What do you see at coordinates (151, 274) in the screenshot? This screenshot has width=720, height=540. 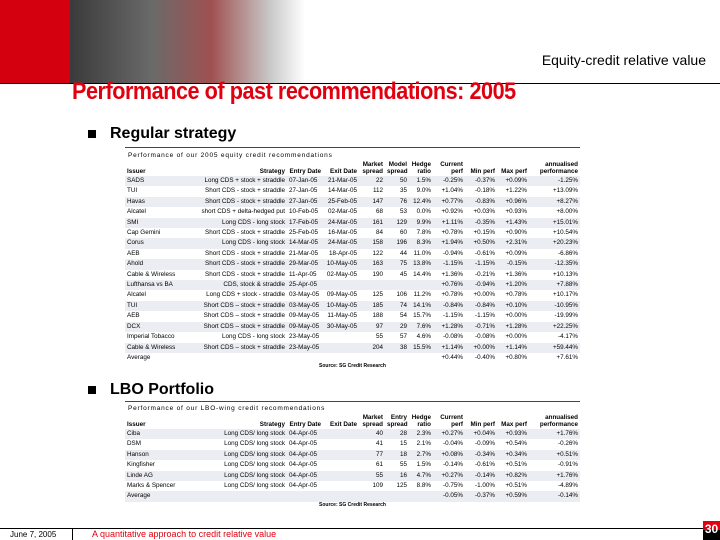 I see `table-cell: Cable & Wireless` at bounding box center [151, 274].